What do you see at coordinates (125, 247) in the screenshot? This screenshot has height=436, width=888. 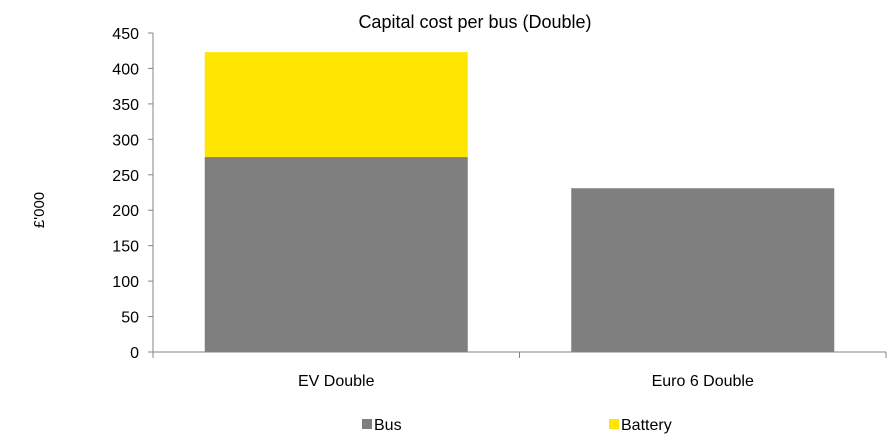 I see `y-tick-label: 150` at bounding box center [125, 247].